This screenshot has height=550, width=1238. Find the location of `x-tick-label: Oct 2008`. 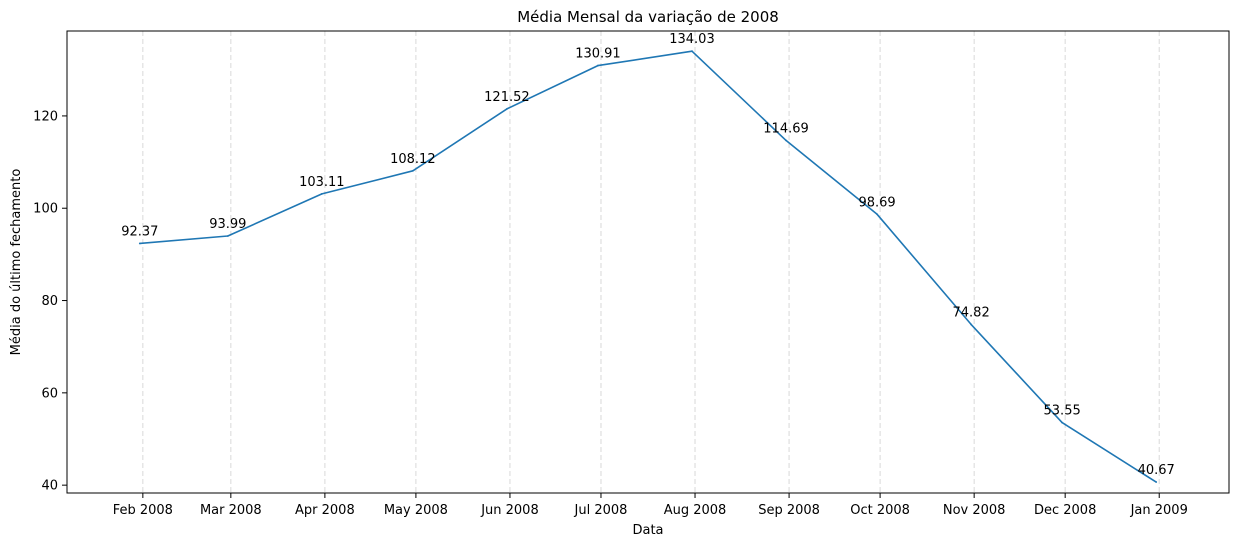

x-tick-label: Oct 2008 is located at coordinates (880, 510).